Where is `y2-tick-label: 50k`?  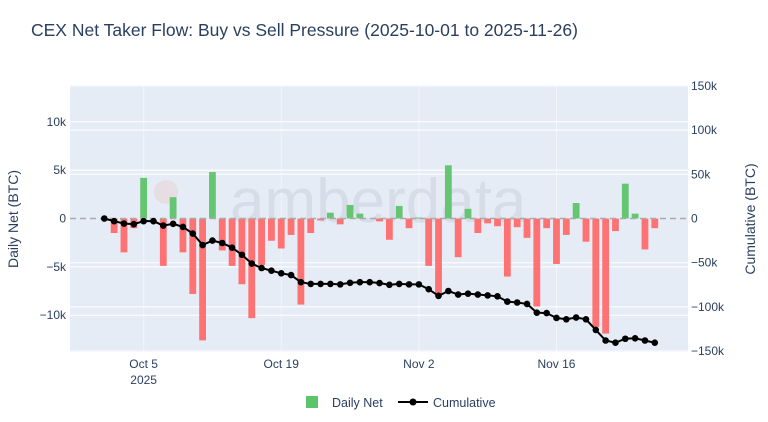 y2-tick-label: 50k is located at coordinates (701, 174).